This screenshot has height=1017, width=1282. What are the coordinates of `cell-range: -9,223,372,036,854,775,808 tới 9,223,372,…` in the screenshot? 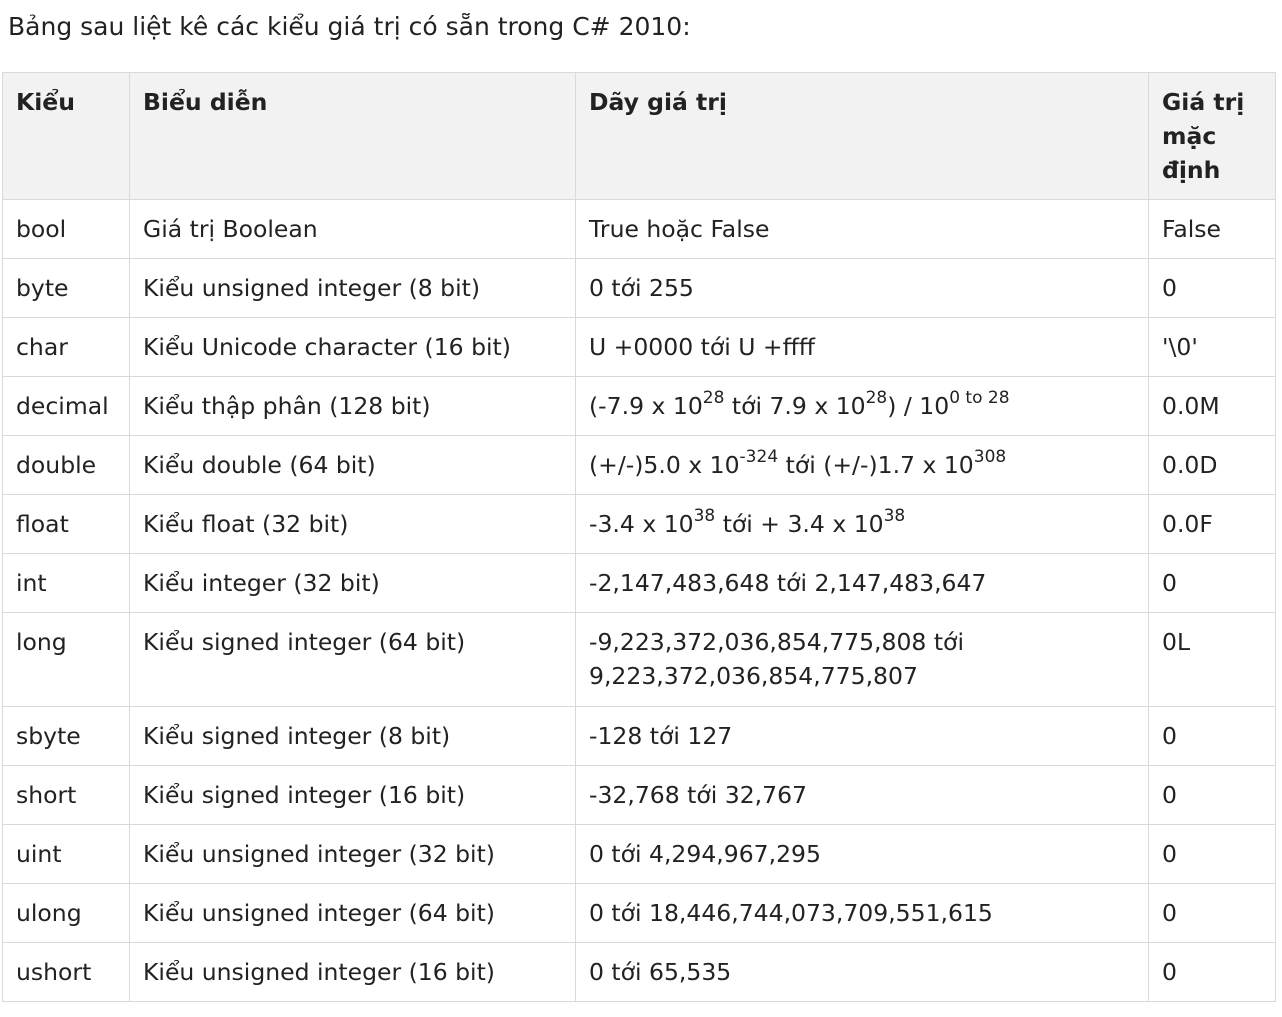 It's located at (862, 659).